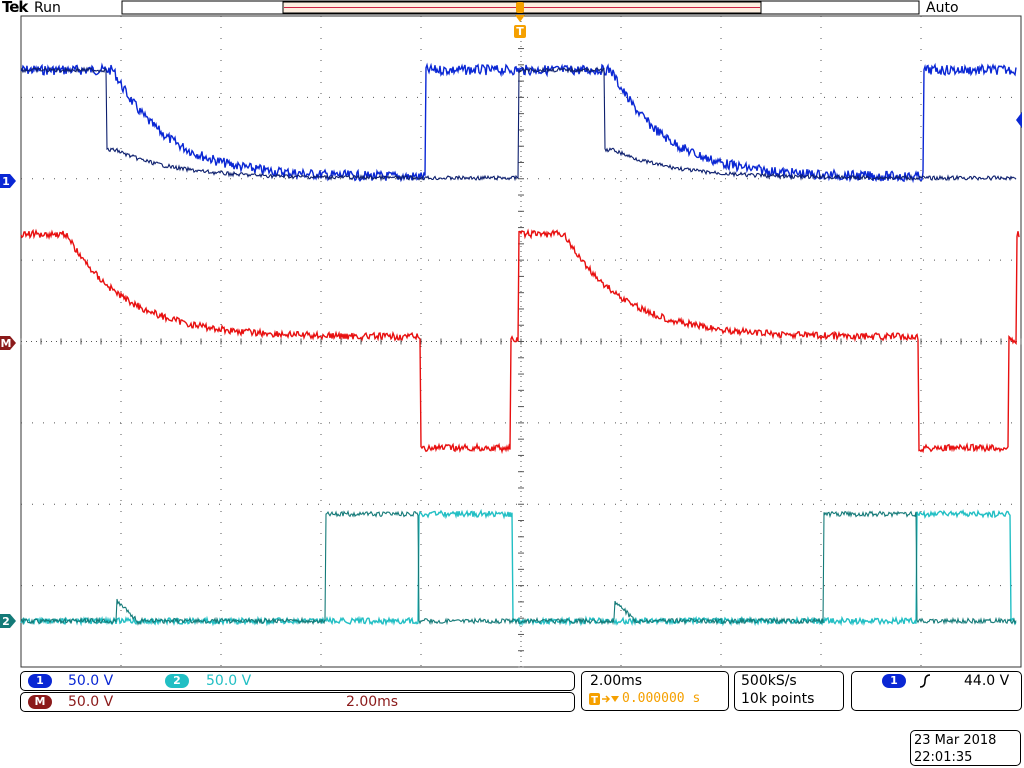 This screenshot has height=768, width=1024. I want to click on math-badge: M, so click(40, 702).